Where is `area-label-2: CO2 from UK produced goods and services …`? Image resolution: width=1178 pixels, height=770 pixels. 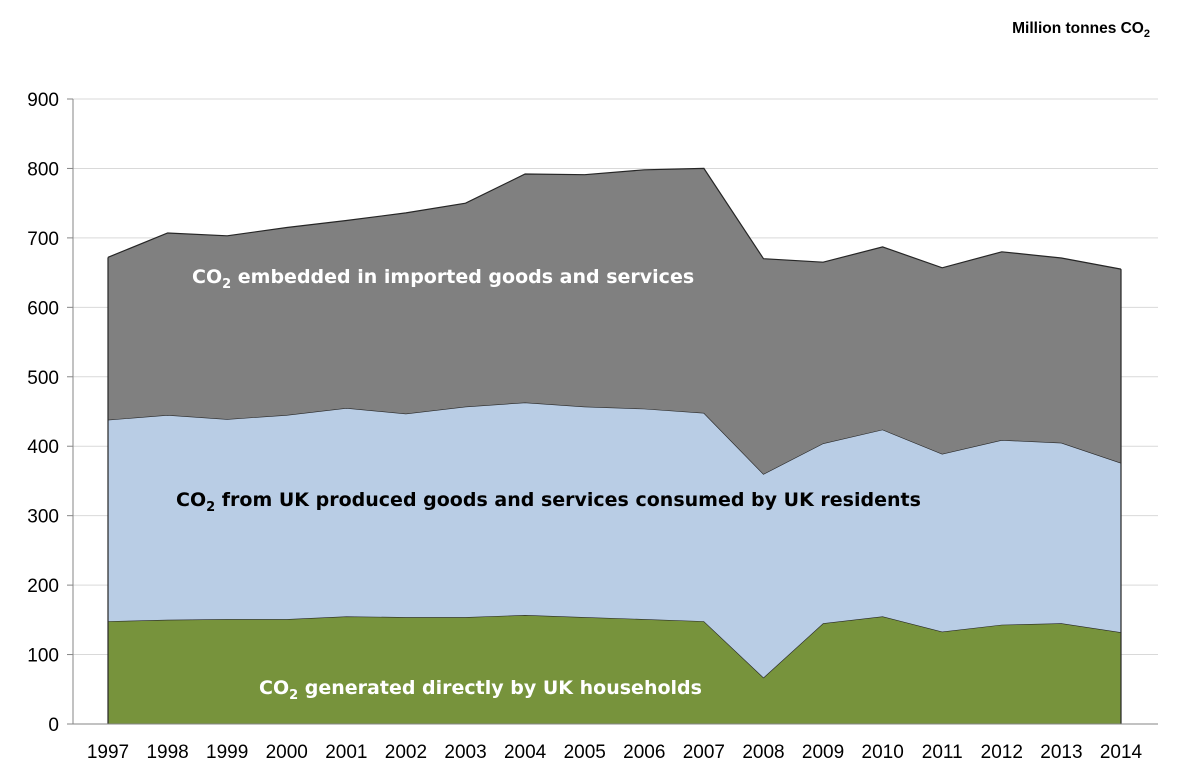 area-label-2: CO2 from UK produced goods and services … is located at coordinates (548, 502).